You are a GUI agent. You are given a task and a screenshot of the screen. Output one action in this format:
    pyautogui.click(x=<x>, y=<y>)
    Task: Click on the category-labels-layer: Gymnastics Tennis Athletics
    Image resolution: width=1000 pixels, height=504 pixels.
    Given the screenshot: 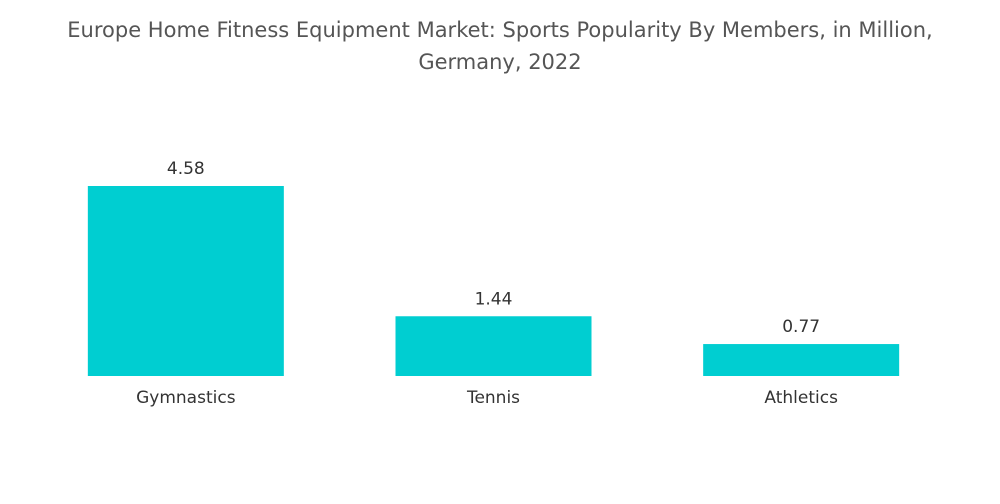 What is the action you would take?
    pyautogui.click(x=487, y=398)
    